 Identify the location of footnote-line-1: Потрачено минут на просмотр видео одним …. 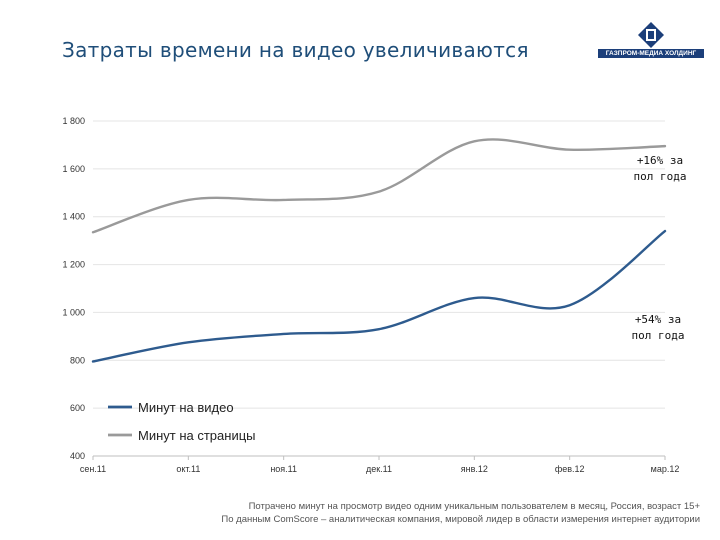
(474, 506).